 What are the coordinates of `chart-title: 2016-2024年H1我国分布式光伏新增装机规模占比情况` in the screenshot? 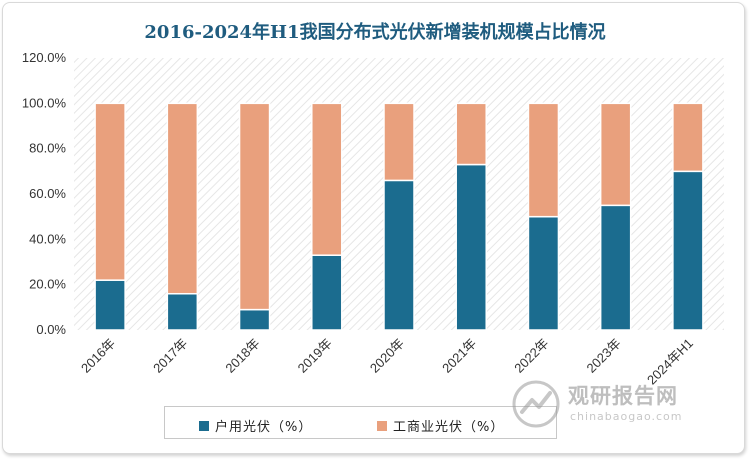 It's located at (375, 32).